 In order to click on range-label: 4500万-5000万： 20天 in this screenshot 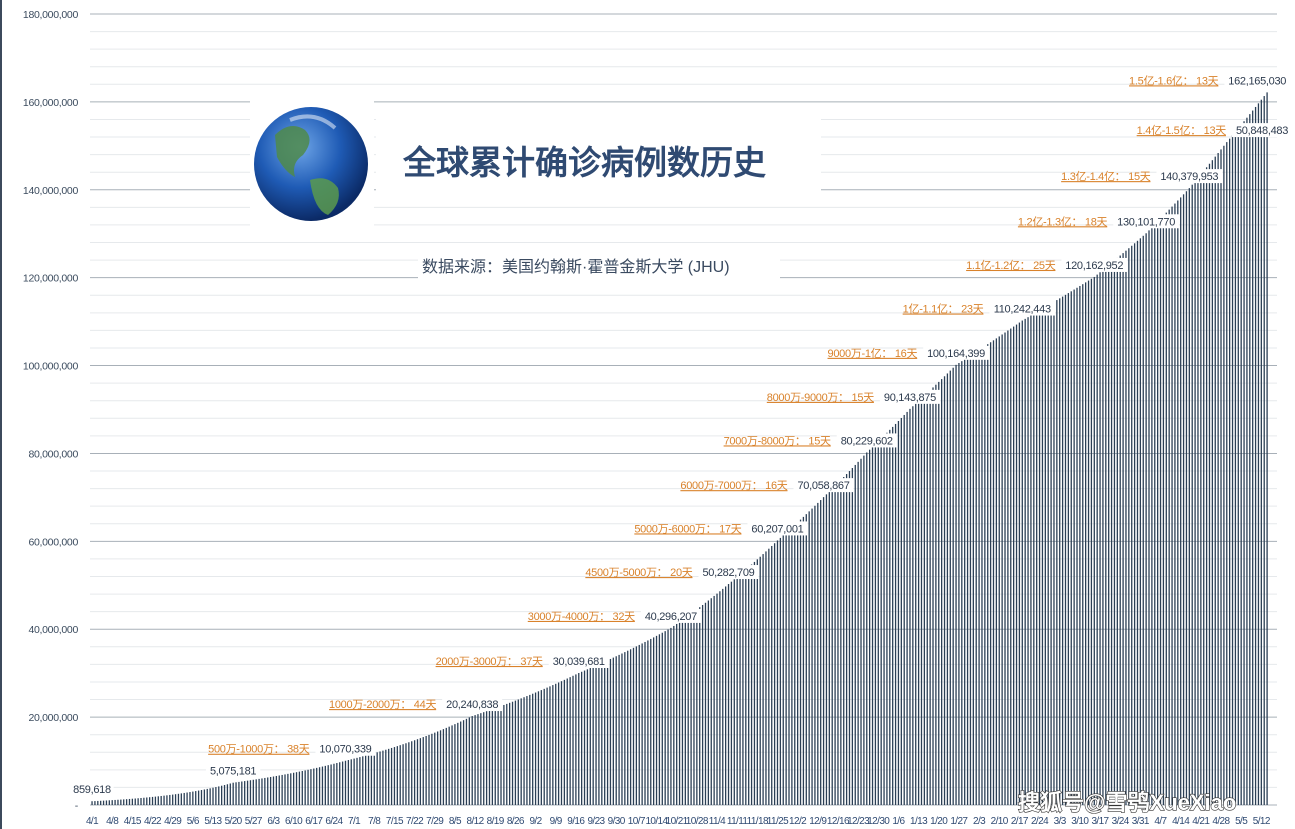, I will do `click(638, 573)`.